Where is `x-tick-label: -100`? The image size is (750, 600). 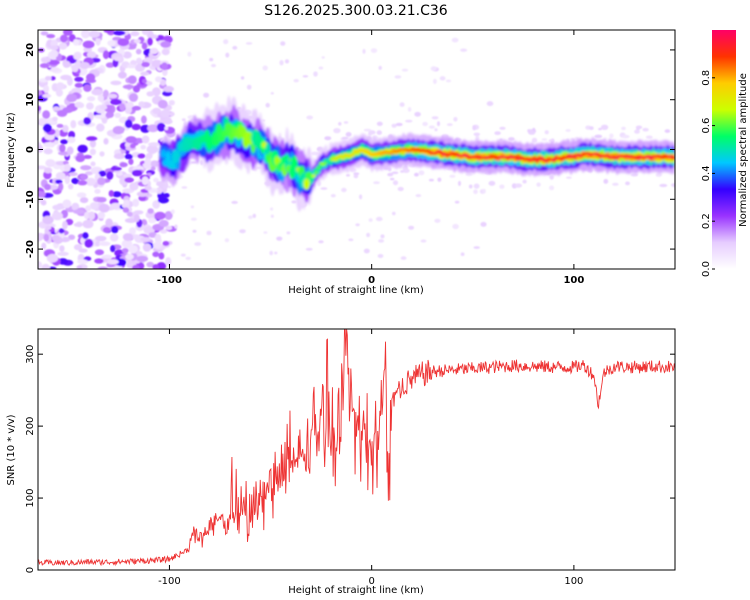
x-tick-label: -100 is located at coordinates (169, 581).